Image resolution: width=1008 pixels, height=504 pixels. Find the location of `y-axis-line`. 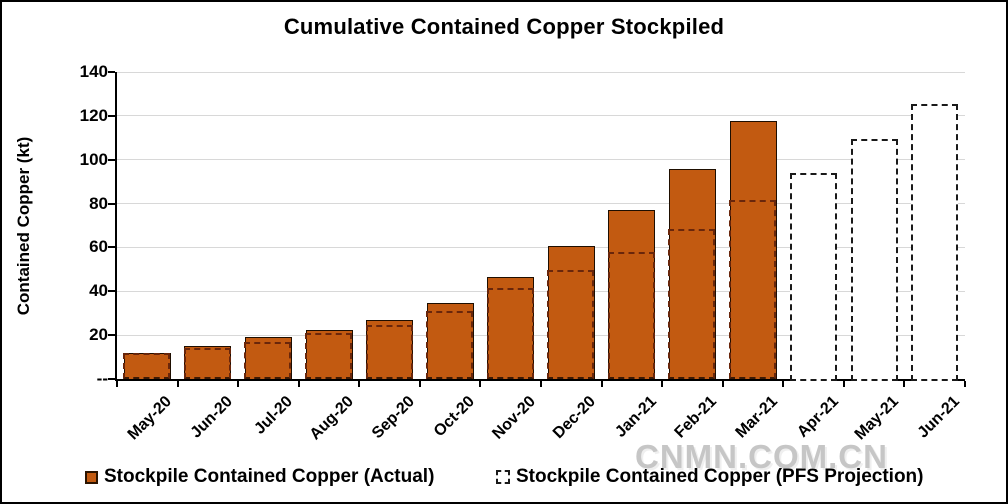

y-axis-line is located at coordinates (116, 226).